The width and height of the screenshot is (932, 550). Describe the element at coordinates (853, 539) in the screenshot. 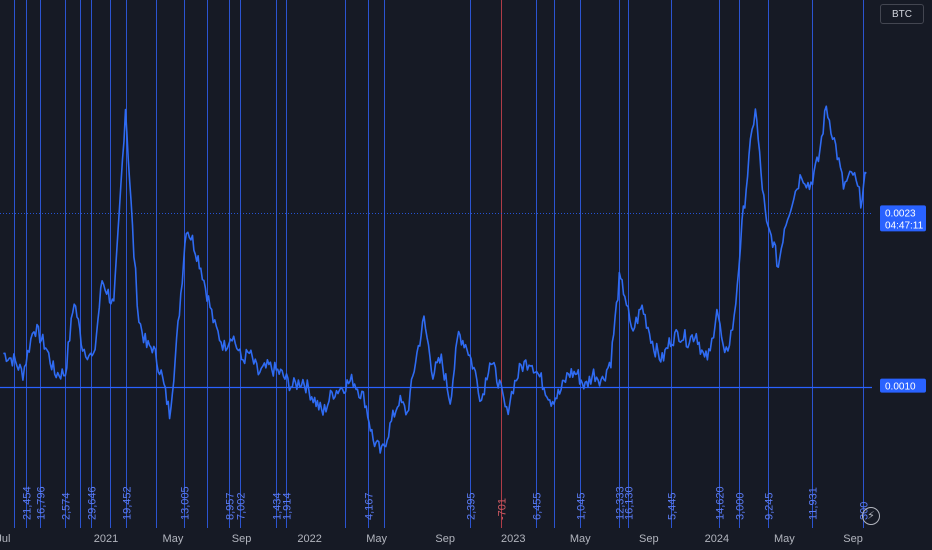

I see `x-tick-label-12: Sep` at that location.